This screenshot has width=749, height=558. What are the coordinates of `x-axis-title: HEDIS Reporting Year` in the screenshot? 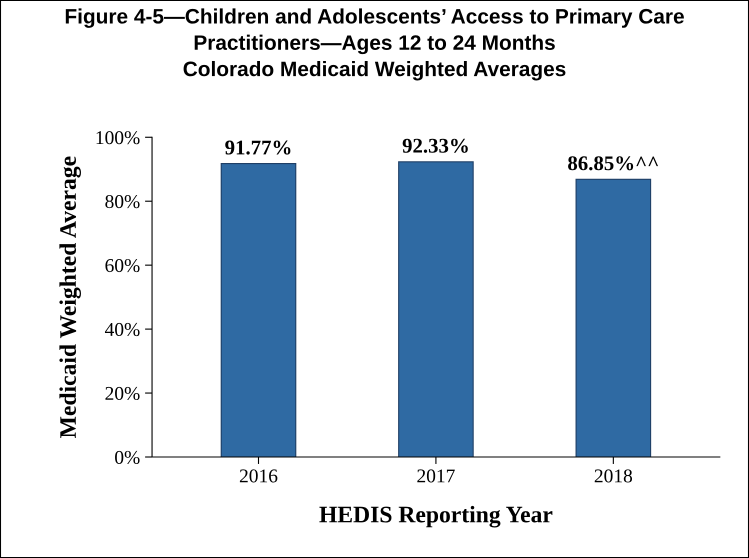 It's located at (435, 517).